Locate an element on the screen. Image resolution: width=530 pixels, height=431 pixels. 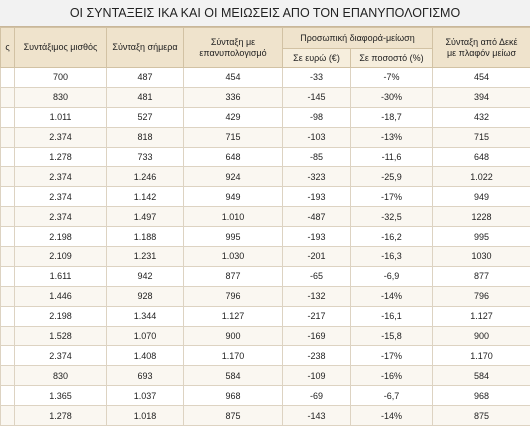
table-row: 1.528 1.070 900 -169 -15,8 900 is located at coordinates (265, 336).